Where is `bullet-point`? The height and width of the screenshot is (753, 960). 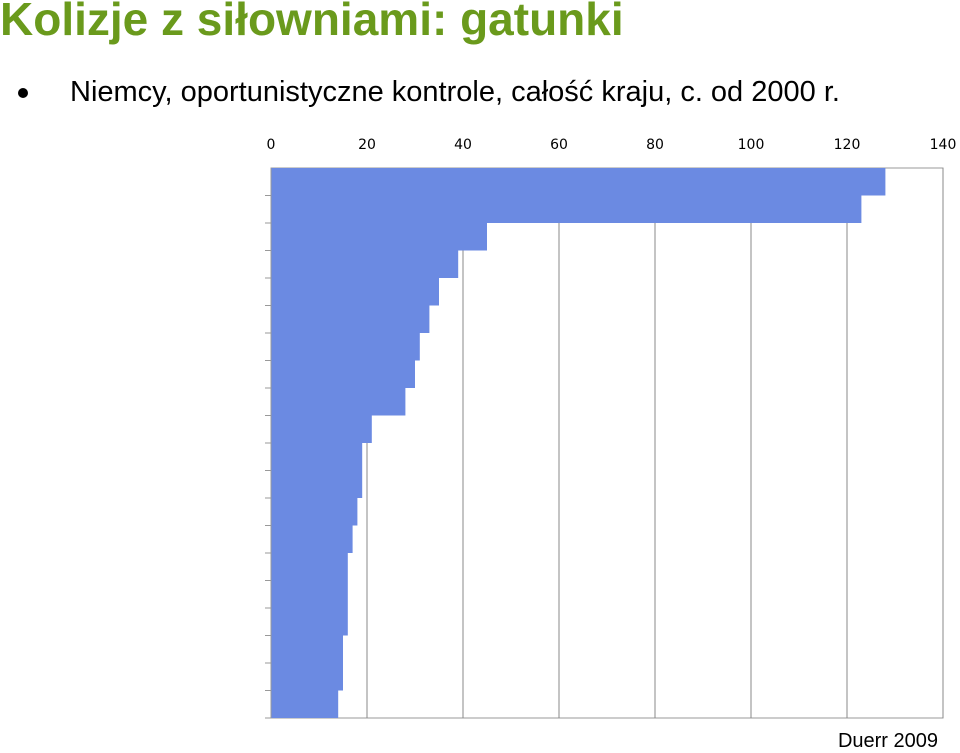
bullet-point is located at coordinates (23, 93).